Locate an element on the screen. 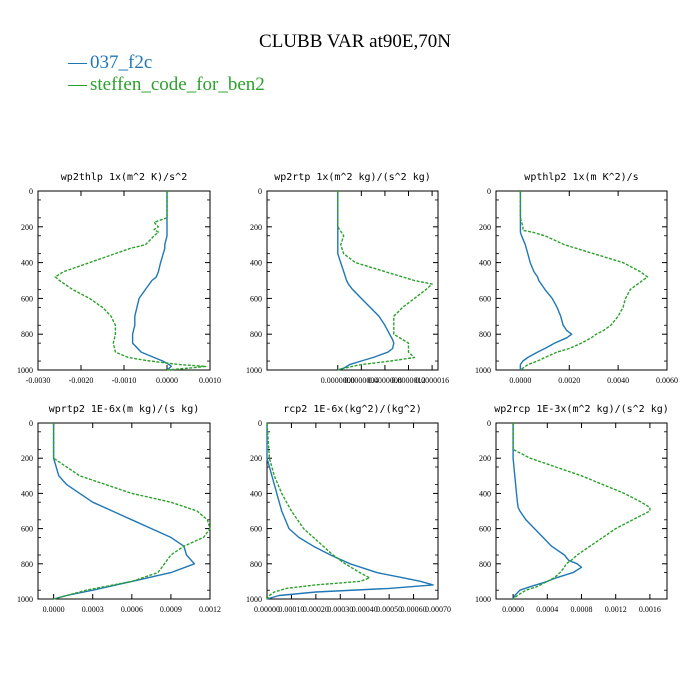  x-tick-label: 0.00060 is located at coordinates (414, 609).